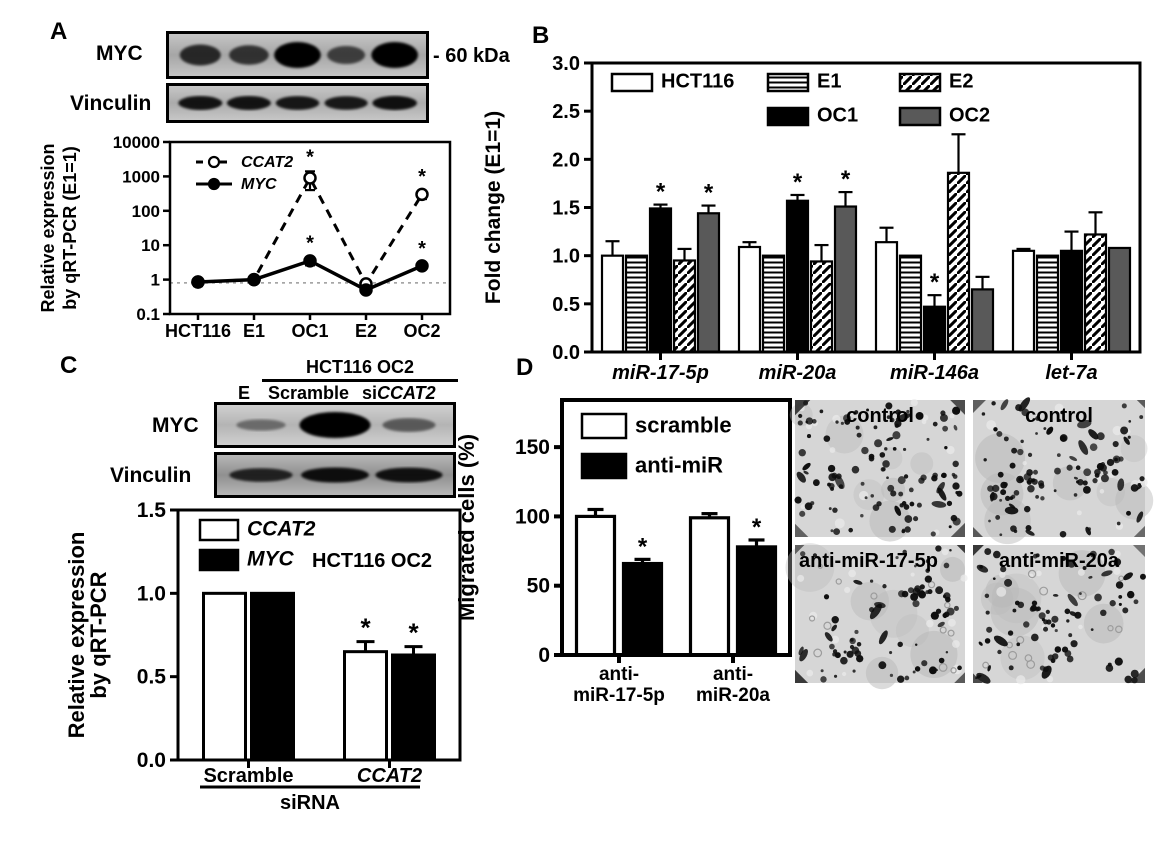 The height and width of the screenshot is (868, 1161). I want to click on x-category-label: anti-, so click(619, 674).